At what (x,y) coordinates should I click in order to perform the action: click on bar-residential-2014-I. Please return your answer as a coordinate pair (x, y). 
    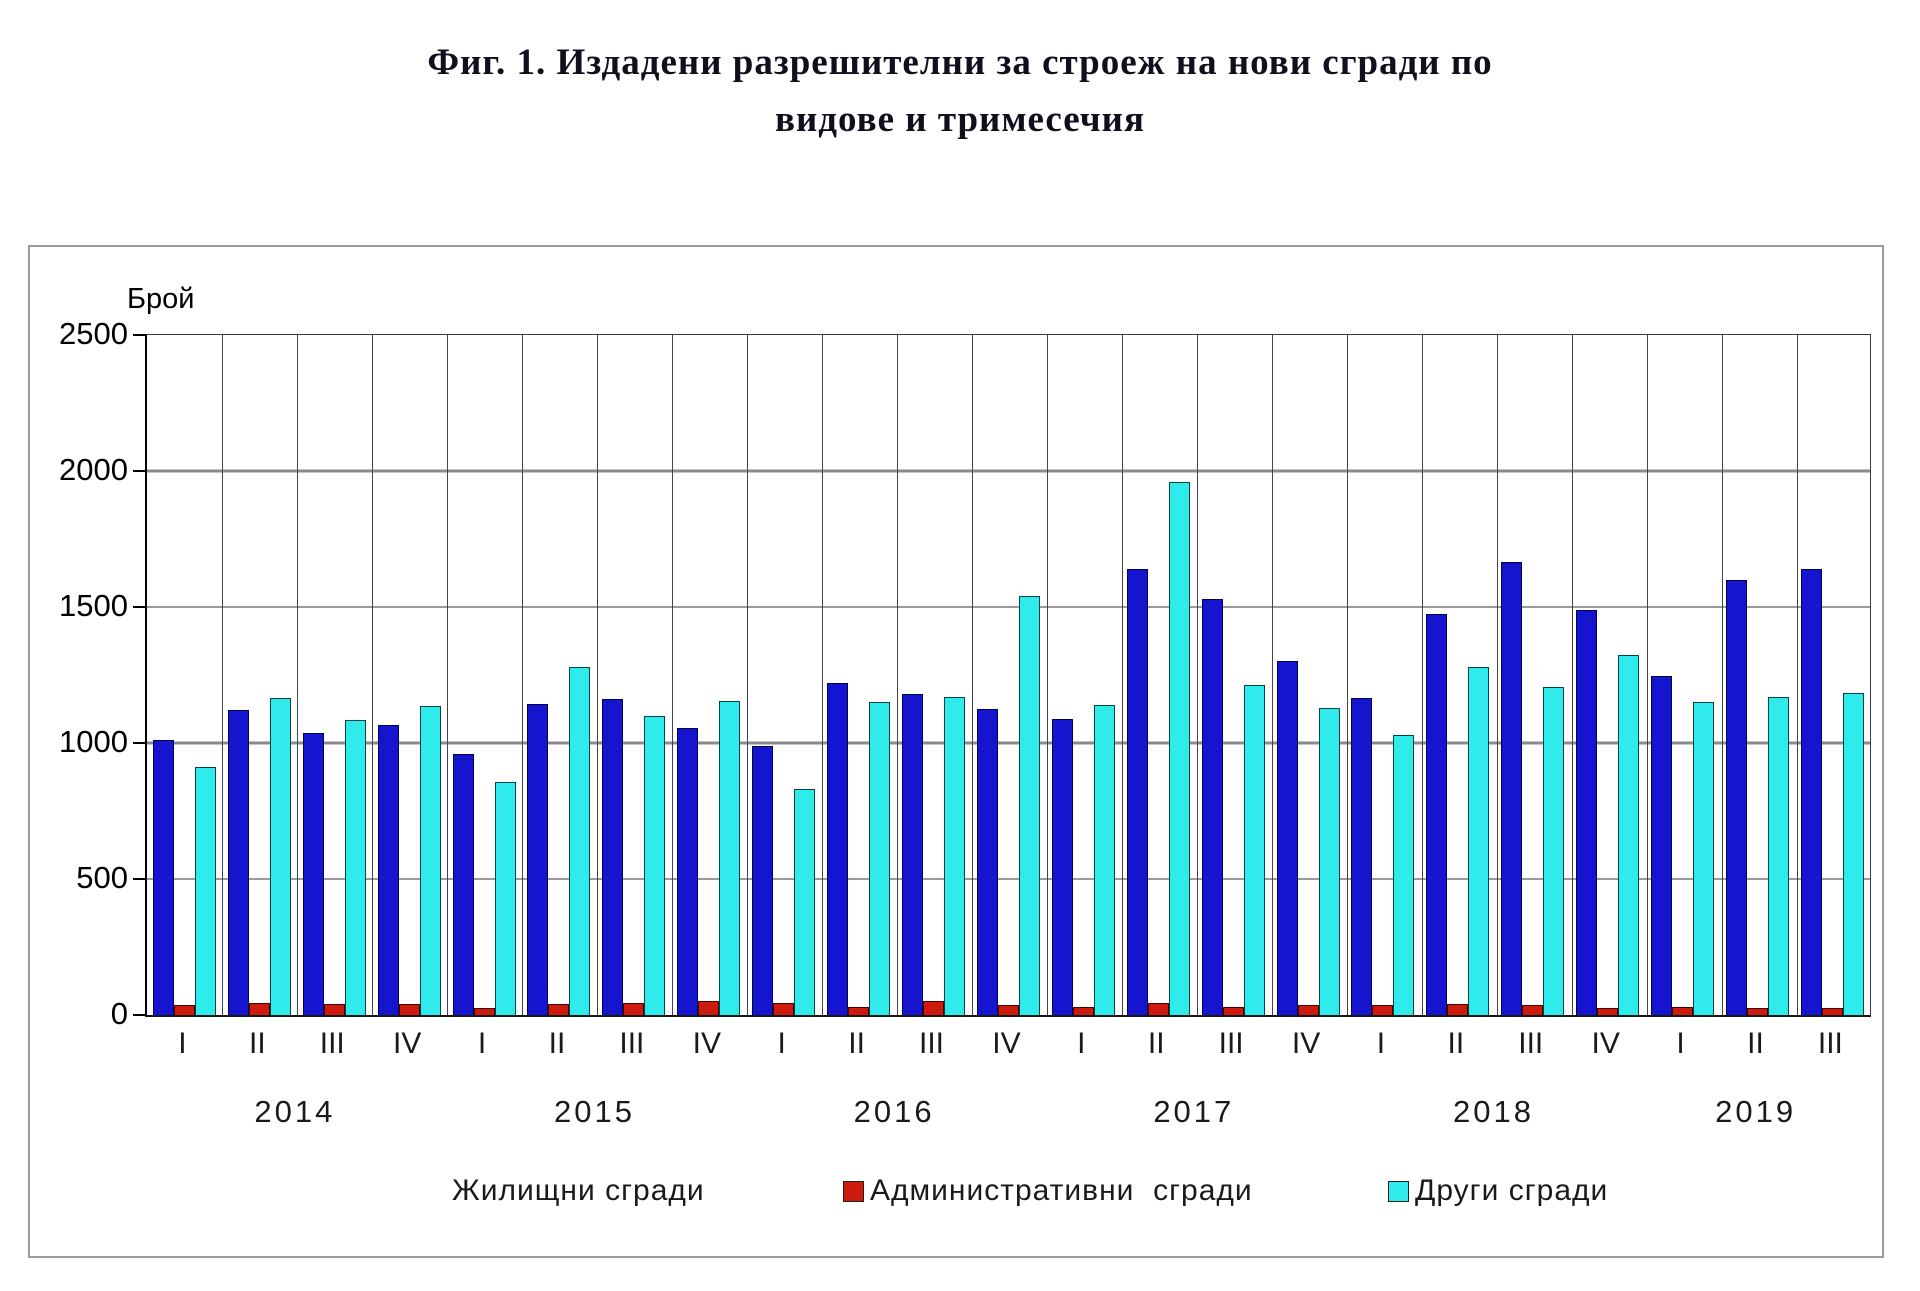
    Looking at the image, I should click on (163, 877).